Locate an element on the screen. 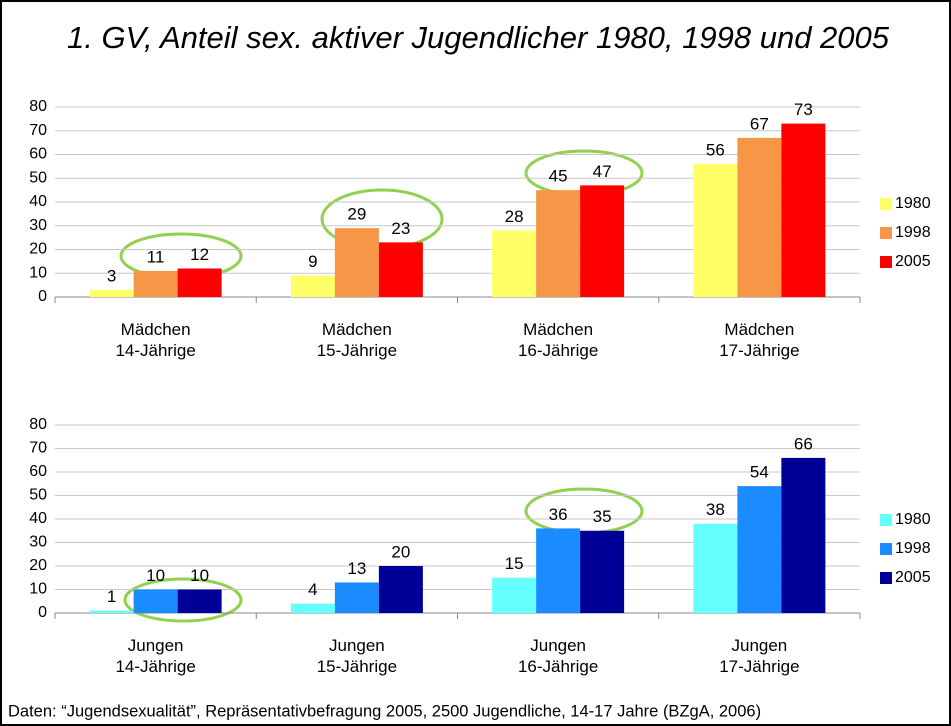  x-tick-label: Mädchen 17-Jährige is located at coordinates (759, 340).